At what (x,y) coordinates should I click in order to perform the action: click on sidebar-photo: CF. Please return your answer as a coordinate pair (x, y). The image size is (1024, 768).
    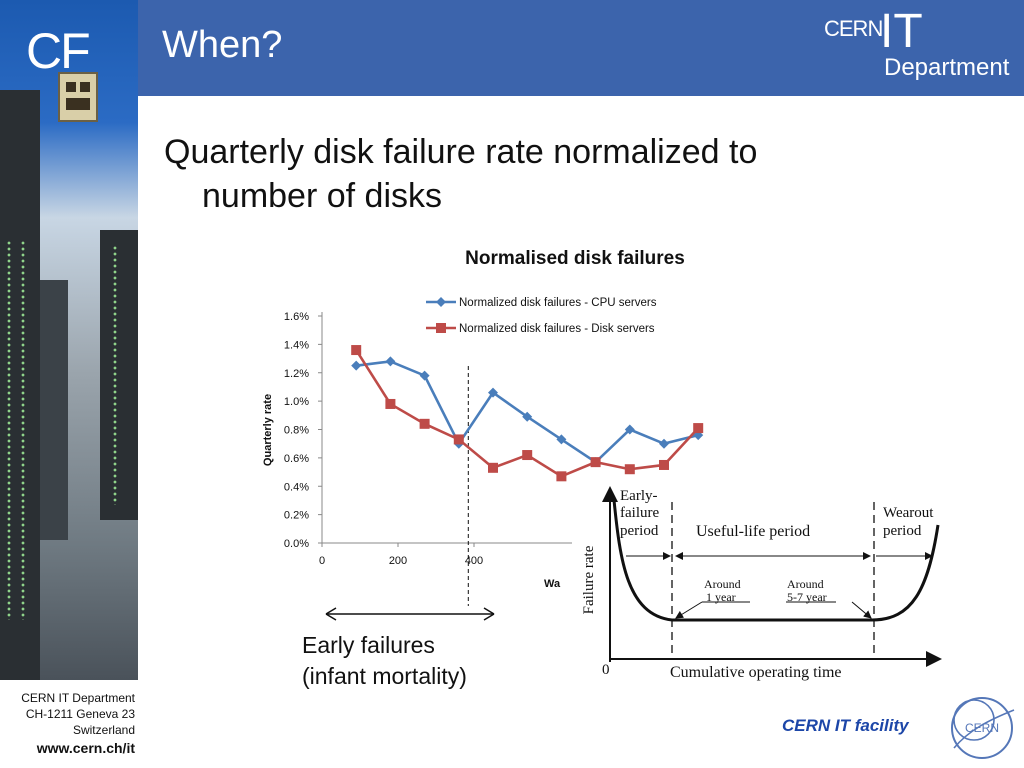
    Looking at the image, I should click on (69, 340).